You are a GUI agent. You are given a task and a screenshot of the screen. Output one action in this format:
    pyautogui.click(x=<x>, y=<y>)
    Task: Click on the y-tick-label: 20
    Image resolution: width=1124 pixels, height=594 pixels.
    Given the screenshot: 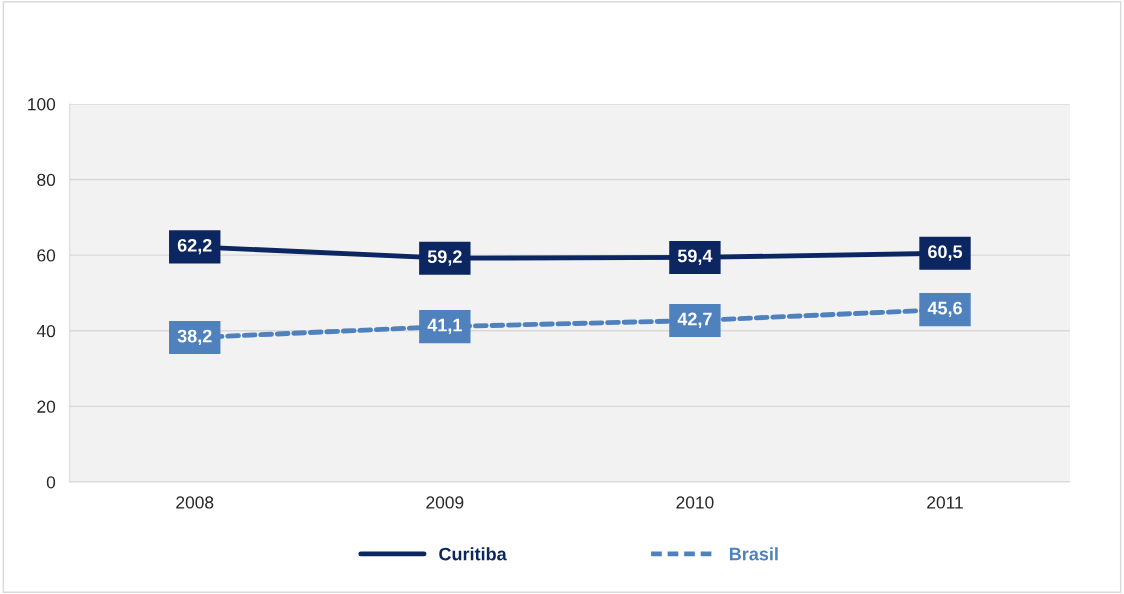 What is the action you would take?
    pyautogui.click(x=46, y=406)
    